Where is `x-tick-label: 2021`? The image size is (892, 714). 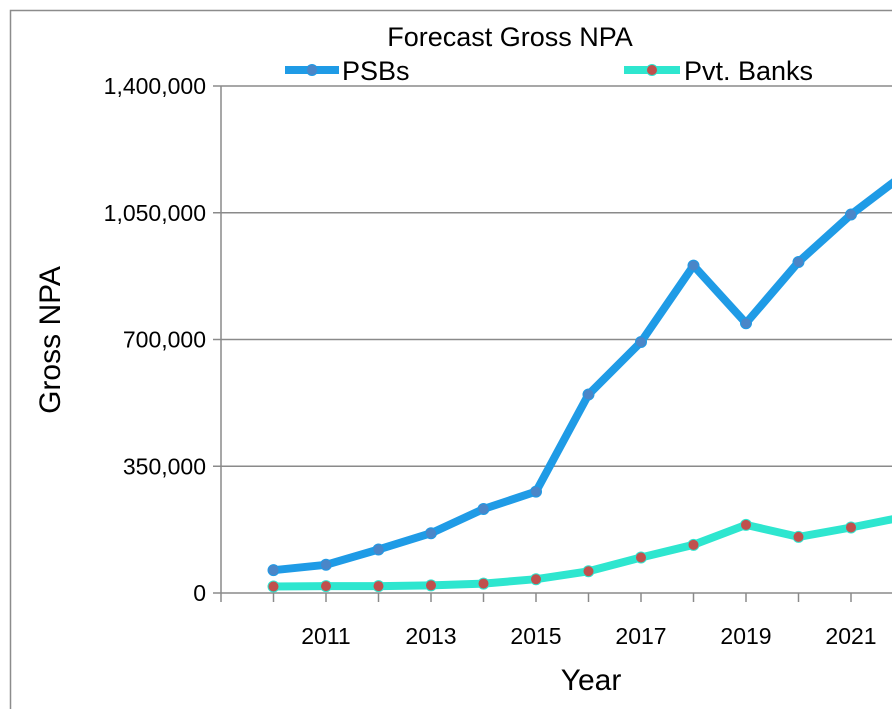
x-tick-label: 2021 is located at coordinates (850, 636).